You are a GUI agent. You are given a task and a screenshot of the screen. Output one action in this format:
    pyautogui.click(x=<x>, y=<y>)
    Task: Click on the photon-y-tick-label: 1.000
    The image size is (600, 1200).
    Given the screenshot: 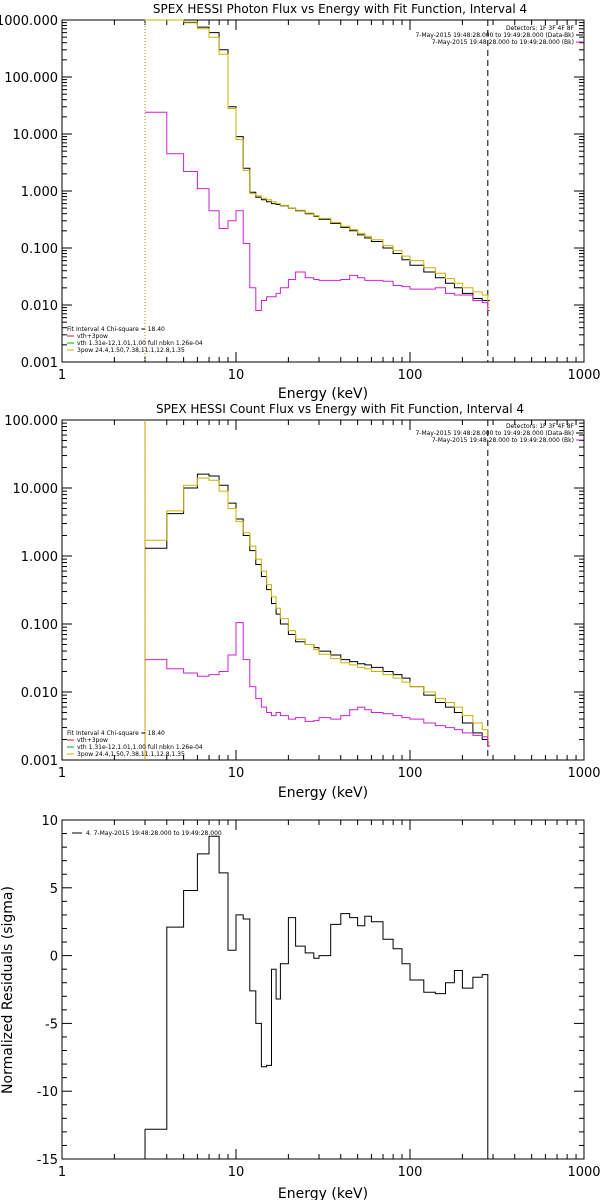 What is the action you would take?
    pyautogui.click(x=39, y=192)
    